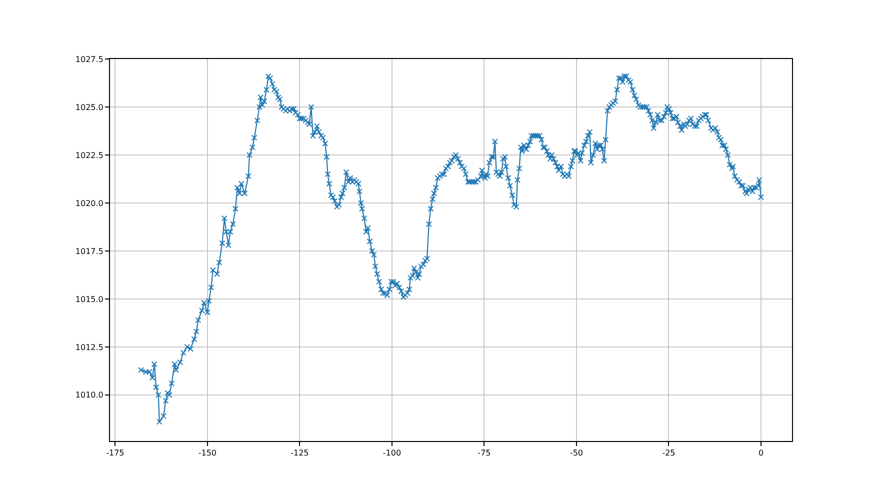 The height and width of the screenshot is (495, 880). Describe the element at coordinates (89, 155) in the screenshot. I see `y-tick-label: 1022.5` at that location.